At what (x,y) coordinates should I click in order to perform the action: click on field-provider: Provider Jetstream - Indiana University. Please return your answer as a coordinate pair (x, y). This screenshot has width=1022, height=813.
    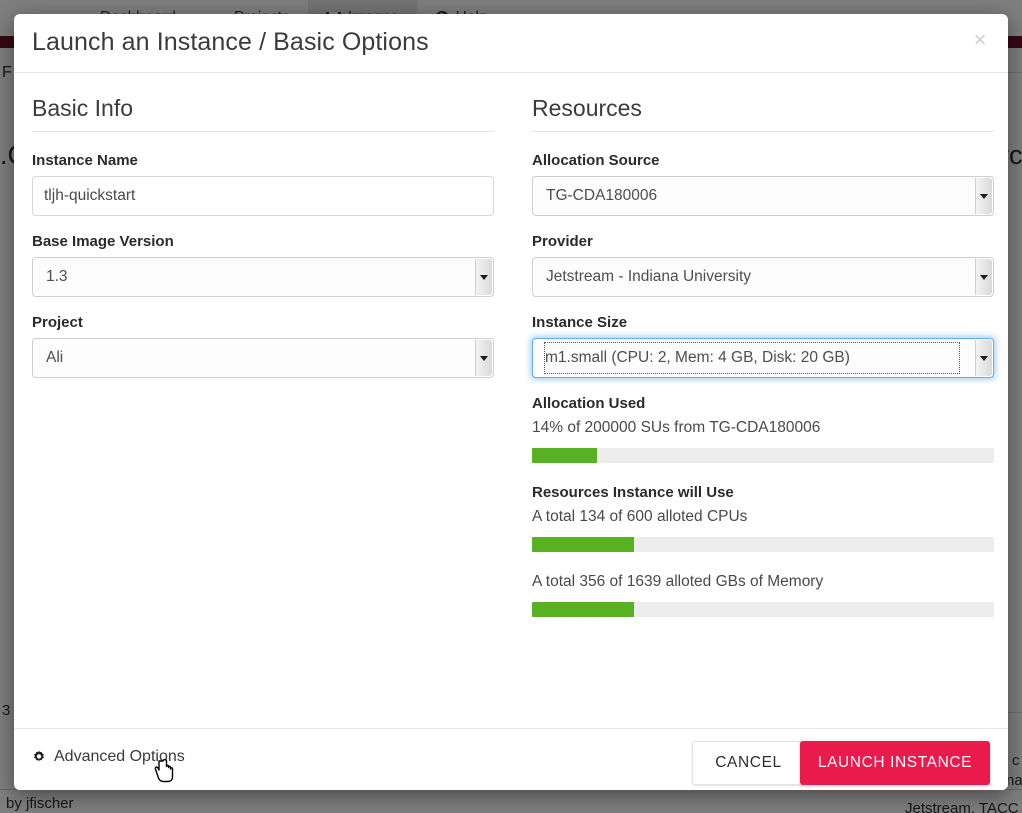
    Looking at the image, I should click on (763, 265).